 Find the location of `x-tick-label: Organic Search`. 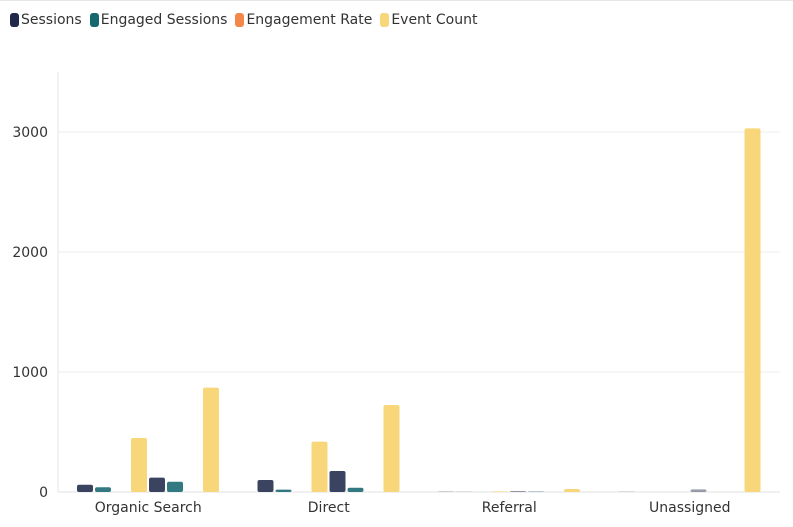

x-tick-label: Organic Search is located at coordinates (148, 508).